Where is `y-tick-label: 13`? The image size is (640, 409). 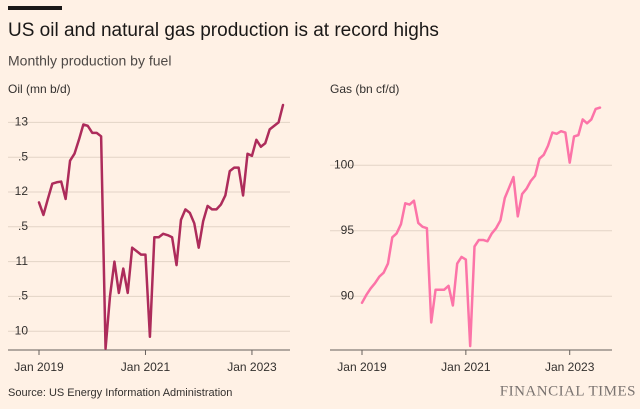 y-tick-label: 13 is located at coordinates (22, 122).